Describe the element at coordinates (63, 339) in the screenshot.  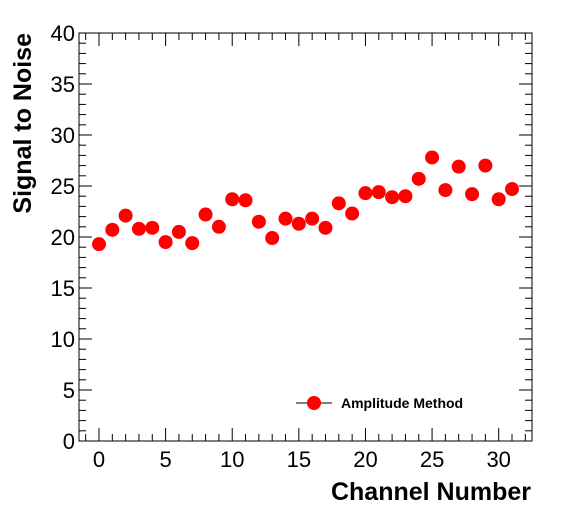
I see `y-tick-label: 10` at that location.